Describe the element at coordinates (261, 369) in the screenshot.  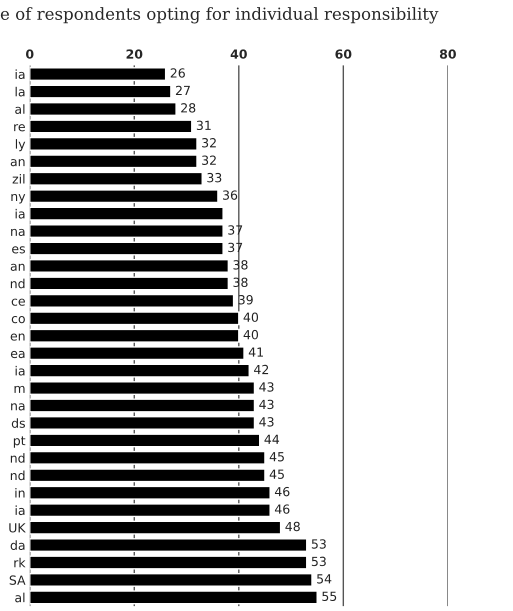
I see `data-label: 42` at that location.